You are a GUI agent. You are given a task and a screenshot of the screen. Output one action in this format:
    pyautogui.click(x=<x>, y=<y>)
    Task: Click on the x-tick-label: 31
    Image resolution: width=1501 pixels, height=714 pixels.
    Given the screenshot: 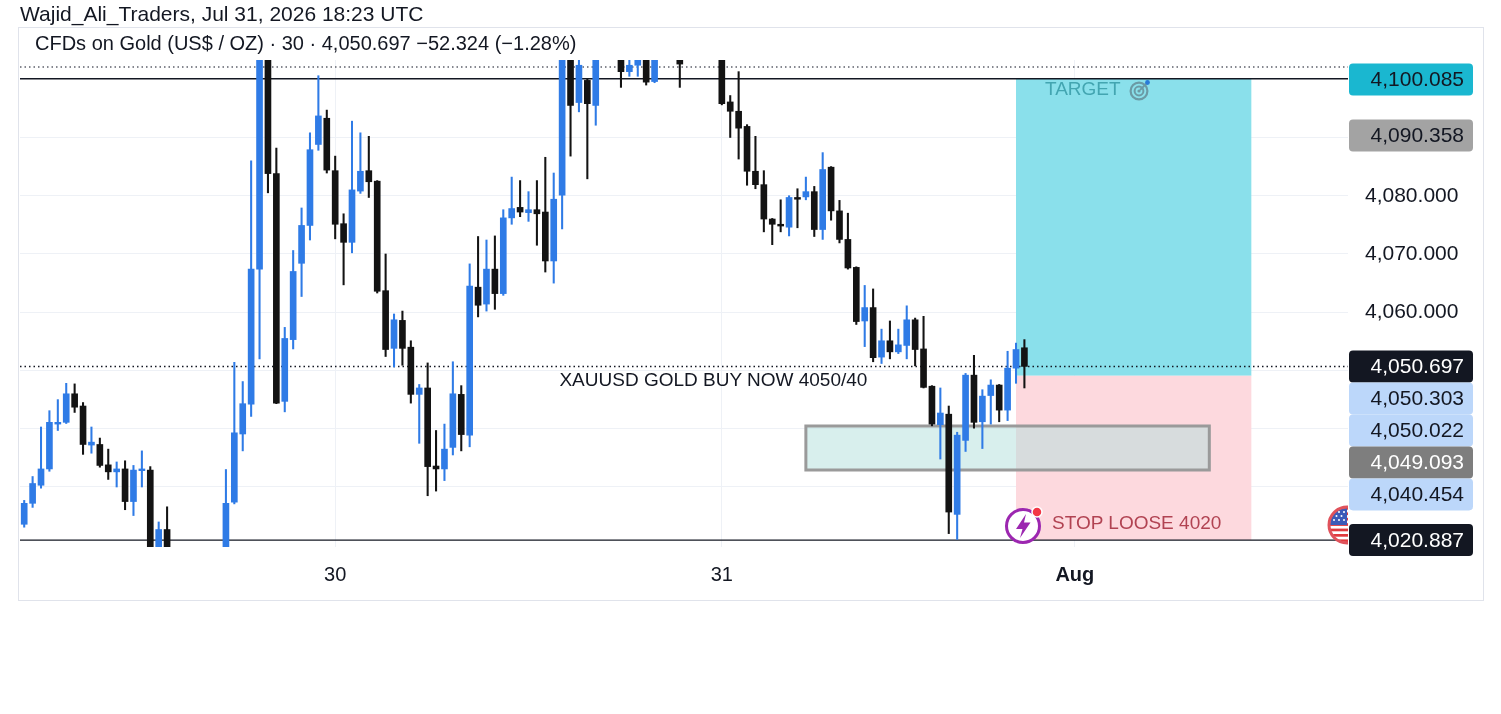 What is the action you would take?
    pyautogui.click(x=721, y=573)
    